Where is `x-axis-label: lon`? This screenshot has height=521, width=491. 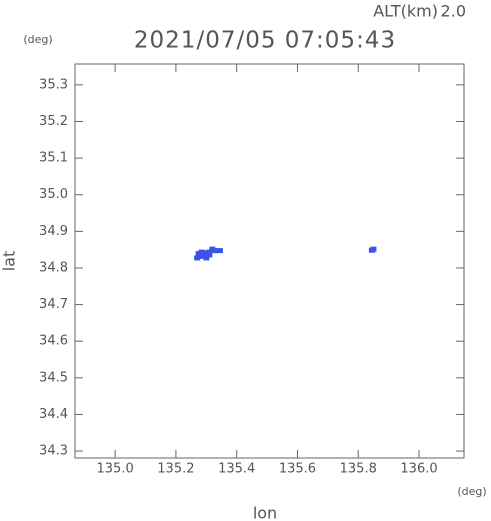 x-axis-label: lon is located at coordinates (265, 512).